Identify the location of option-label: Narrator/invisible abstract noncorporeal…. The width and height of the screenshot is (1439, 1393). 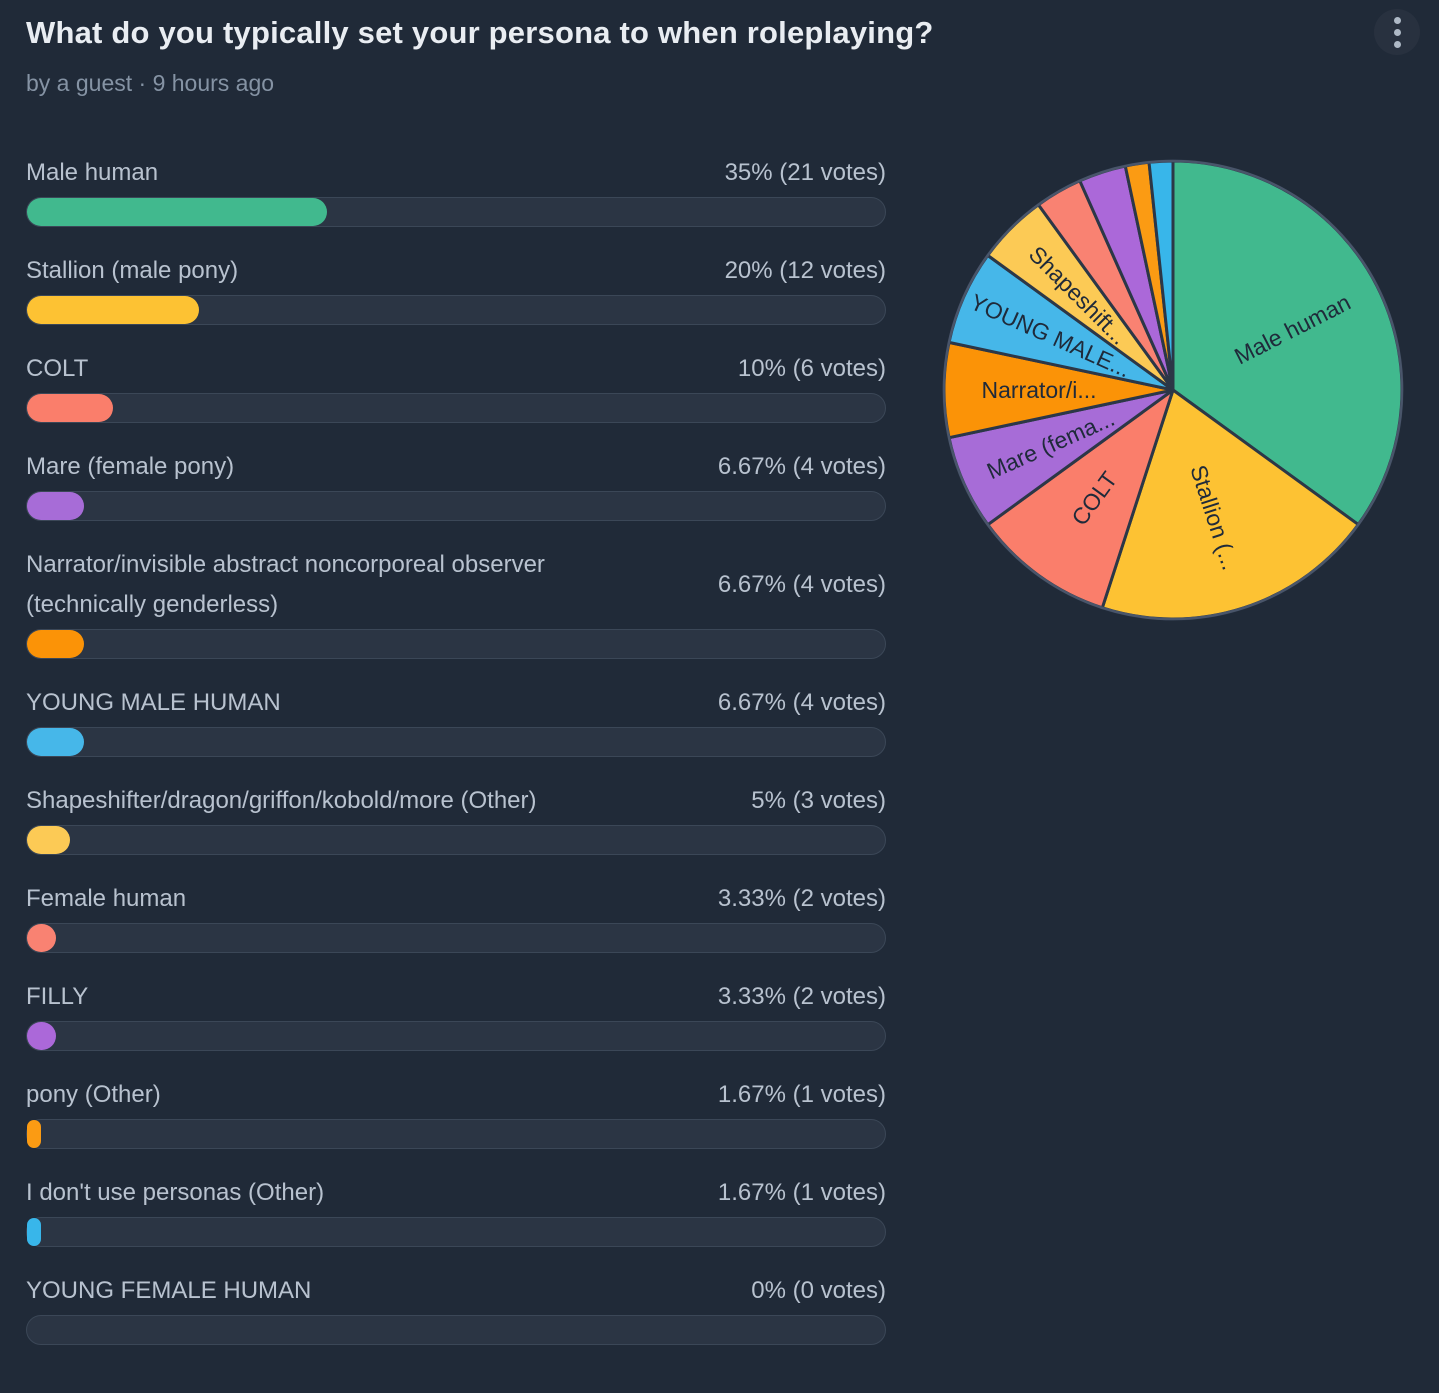
(285, 584).